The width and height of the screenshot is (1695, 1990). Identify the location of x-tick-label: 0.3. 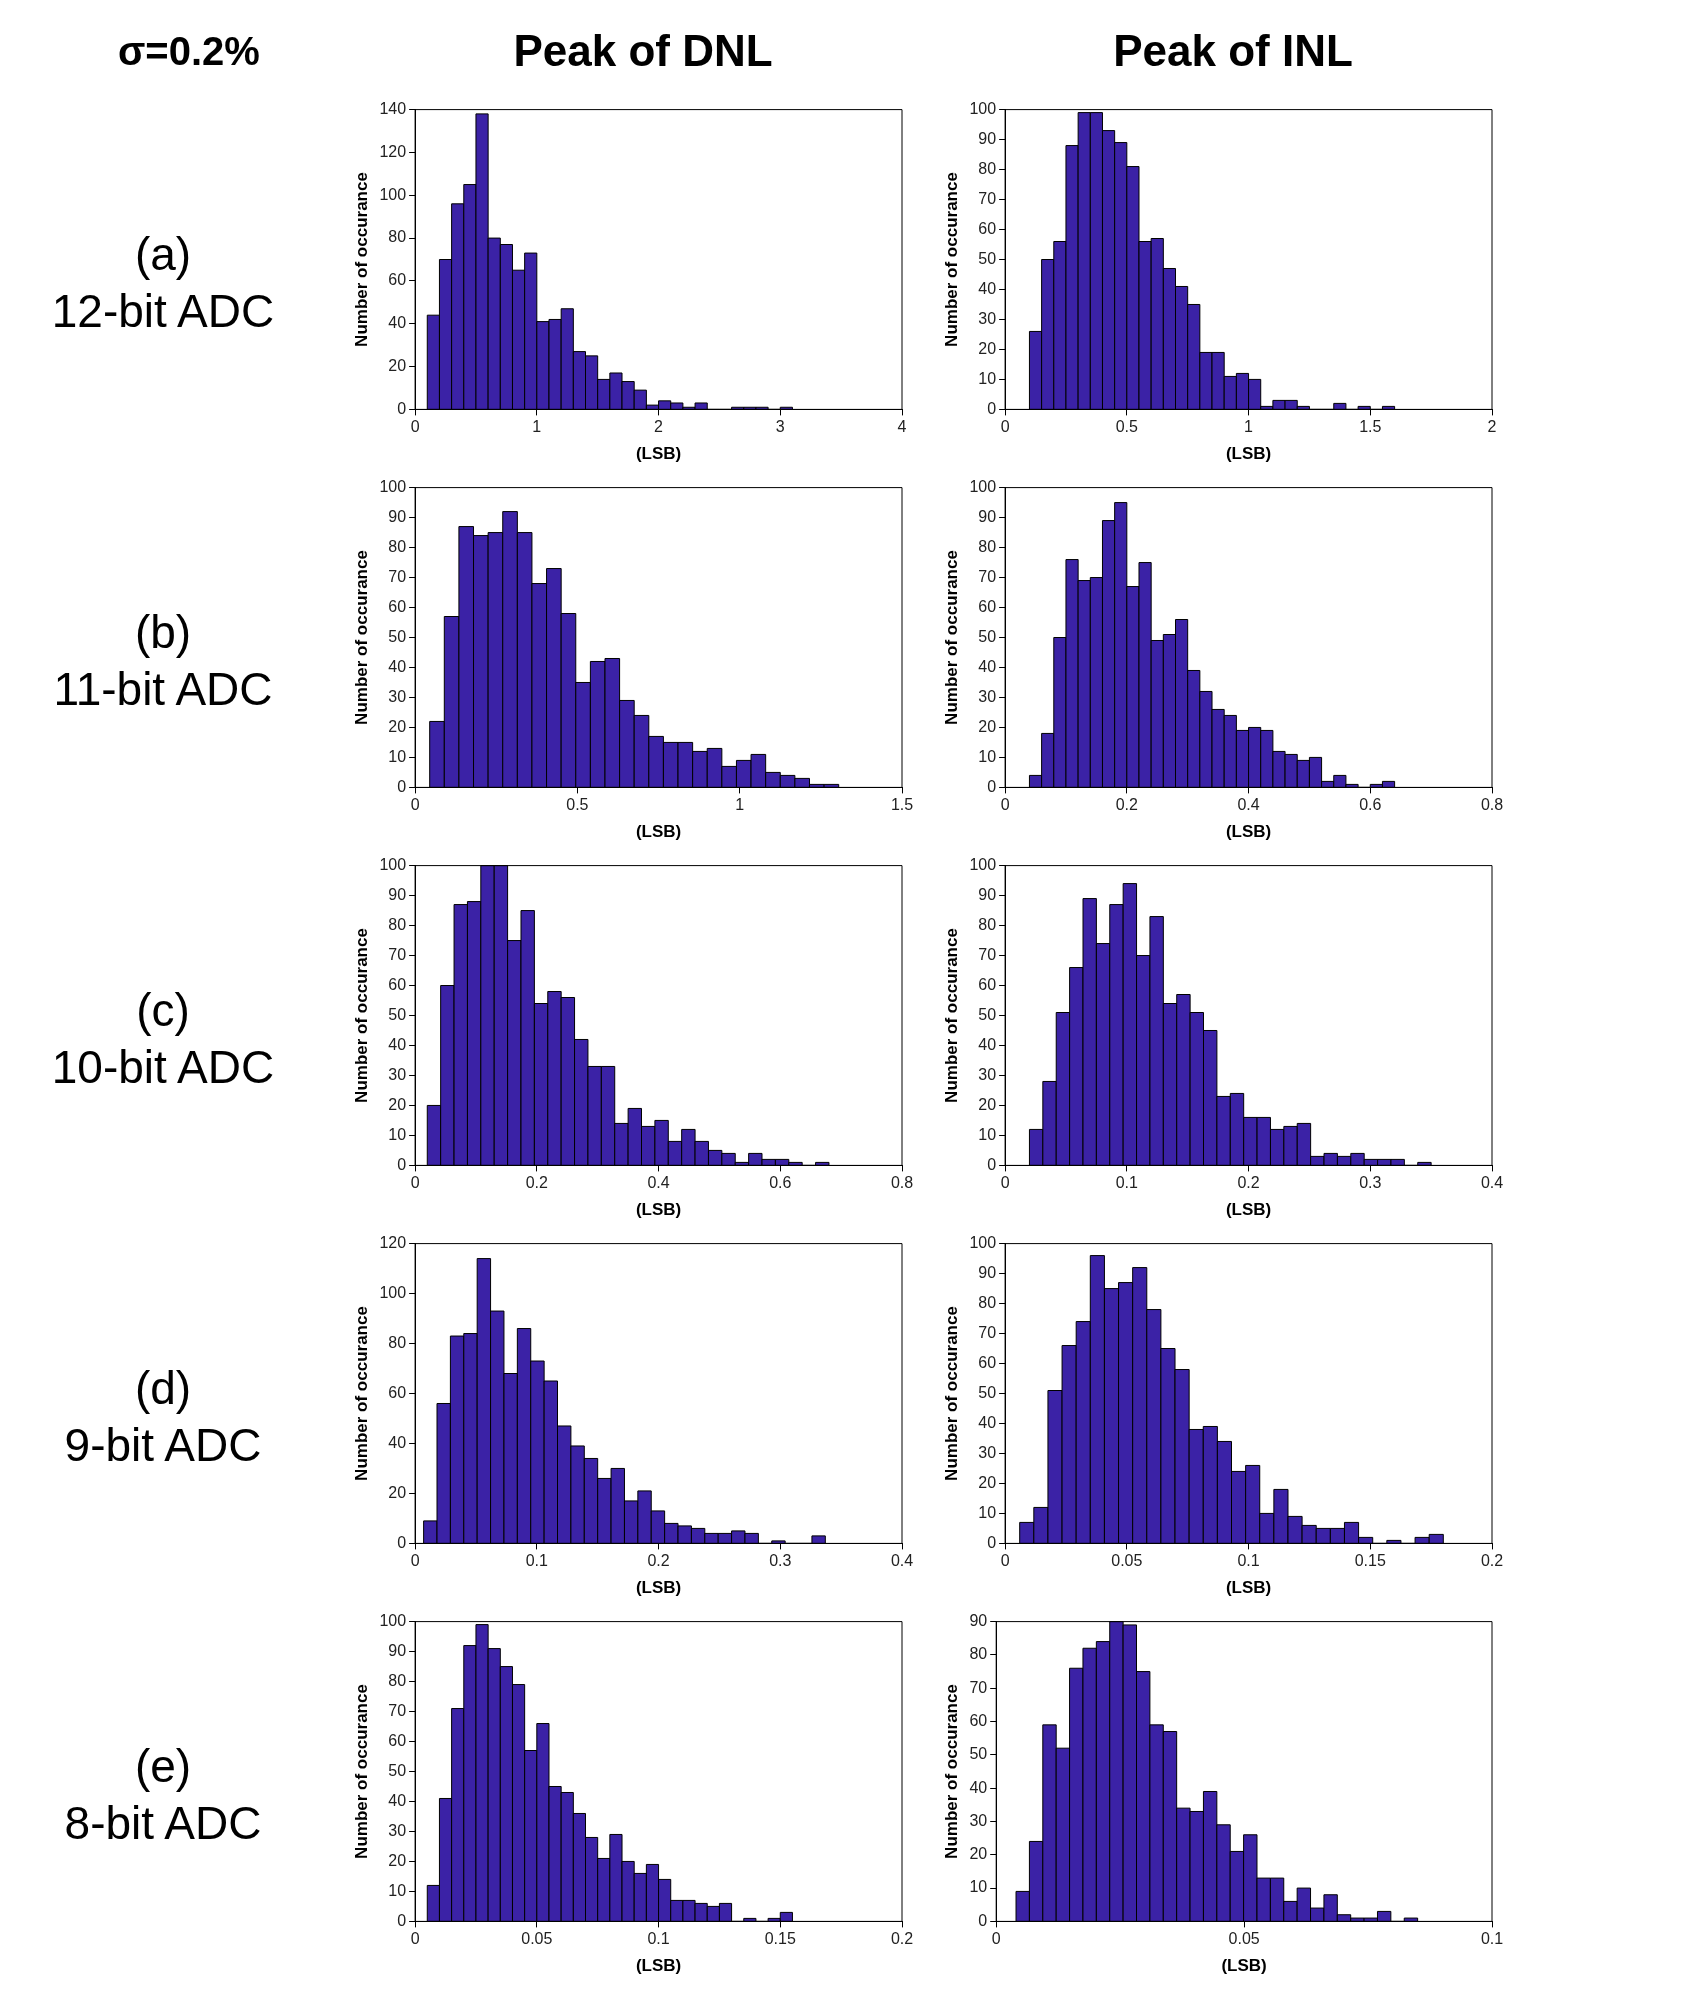
(1370, 1183).